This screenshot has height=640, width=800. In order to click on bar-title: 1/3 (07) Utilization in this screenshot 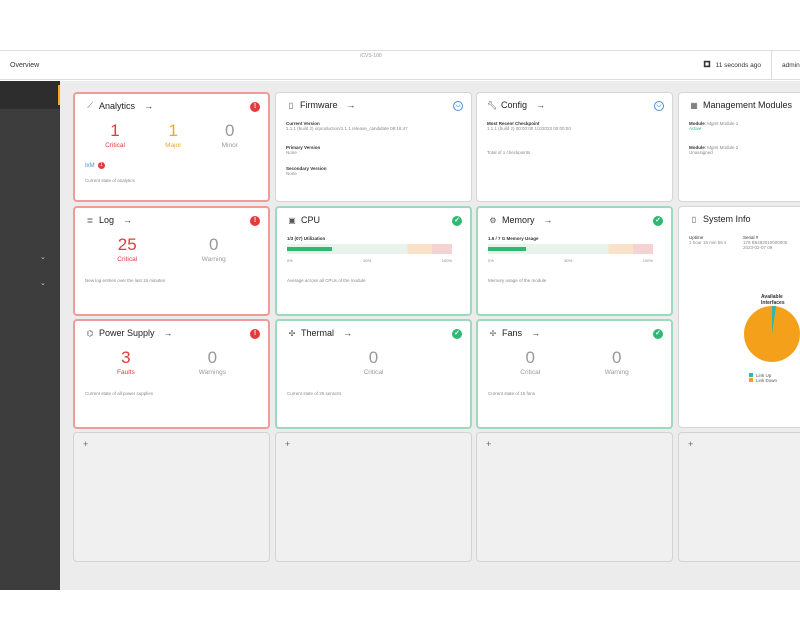, I will do `click(306, 238)`.